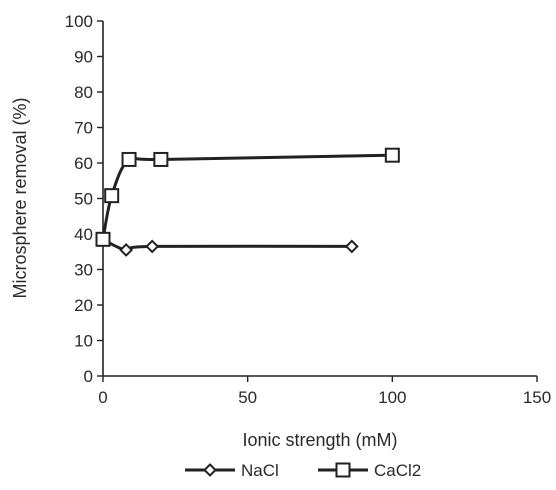  Describe the element at coordinates (227, 244) in the screenshot. I see `series-line-nacl` at that location.